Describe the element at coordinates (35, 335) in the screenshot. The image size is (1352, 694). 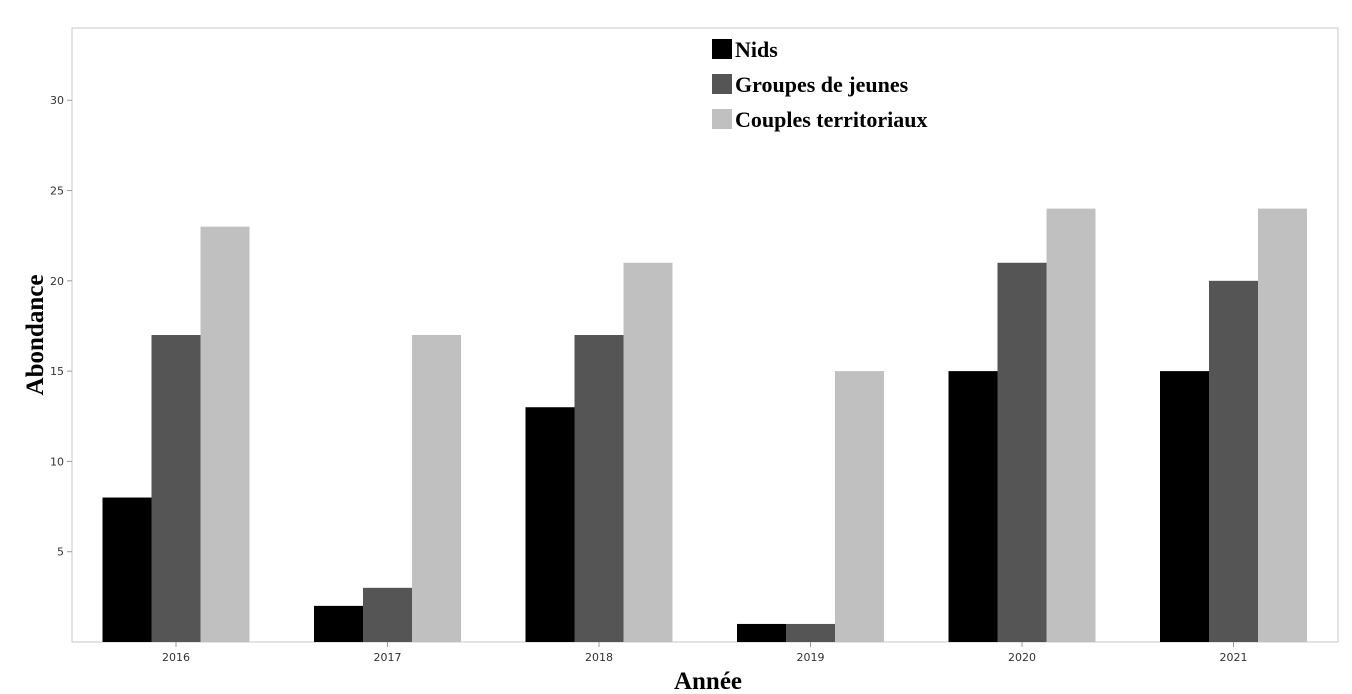
I see `y-axis-title: Abondance` at that location.